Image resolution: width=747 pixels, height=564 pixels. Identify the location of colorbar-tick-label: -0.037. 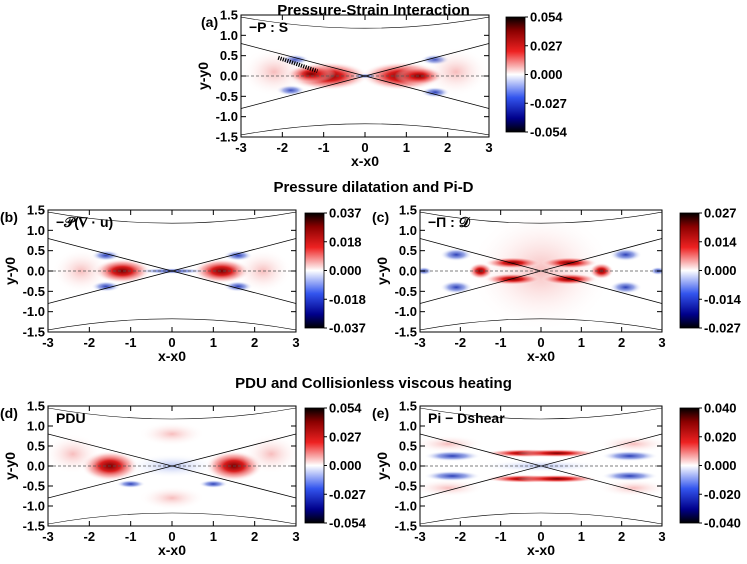
(347, 328).